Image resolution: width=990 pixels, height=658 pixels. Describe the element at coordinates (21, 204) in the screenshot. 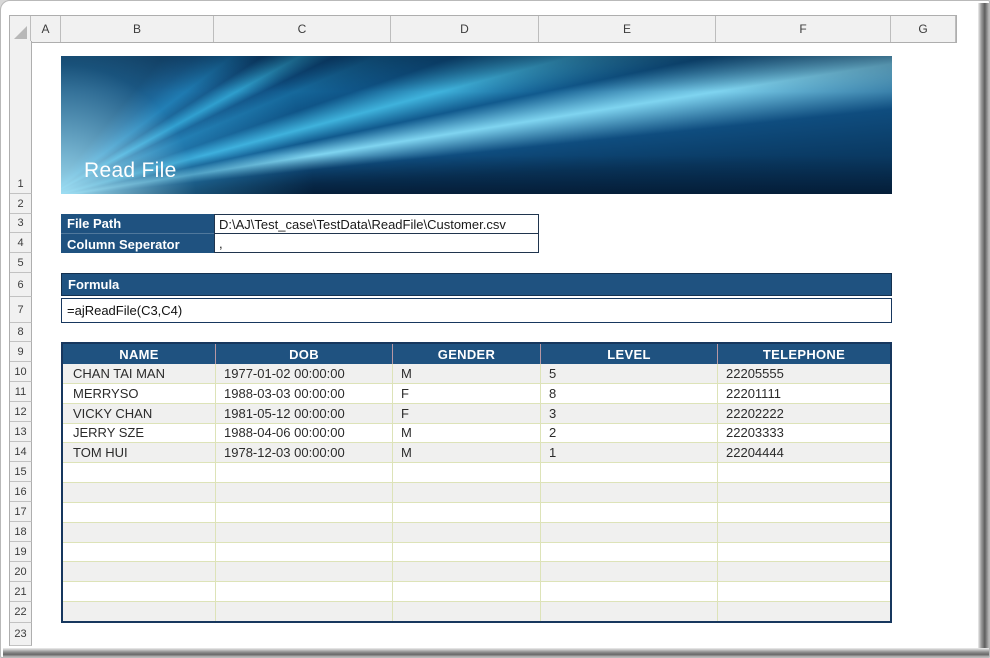

I see `row-header-2: 2` at that location.